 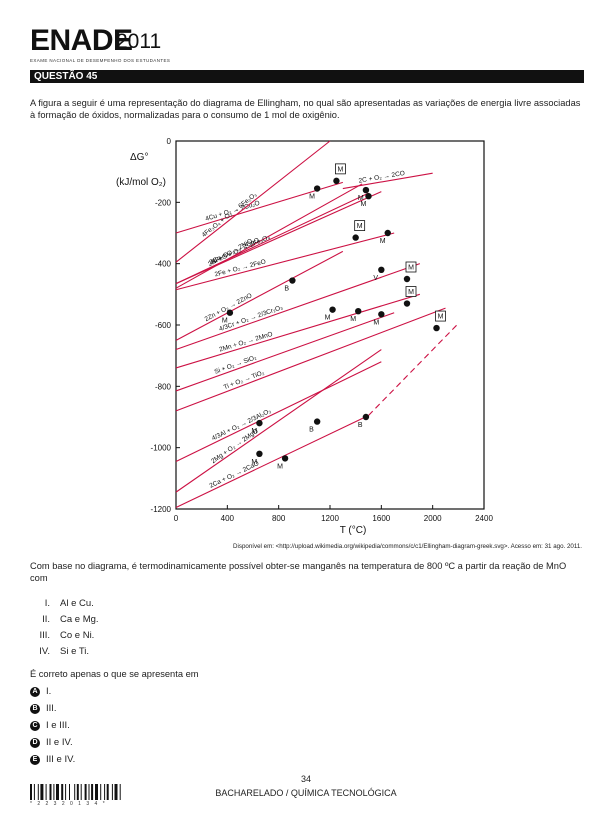 What do you see at coordinates (59, 742) in the screenshot?
I see `alternative-text: II e IV.` at bounding box center [59, 742].